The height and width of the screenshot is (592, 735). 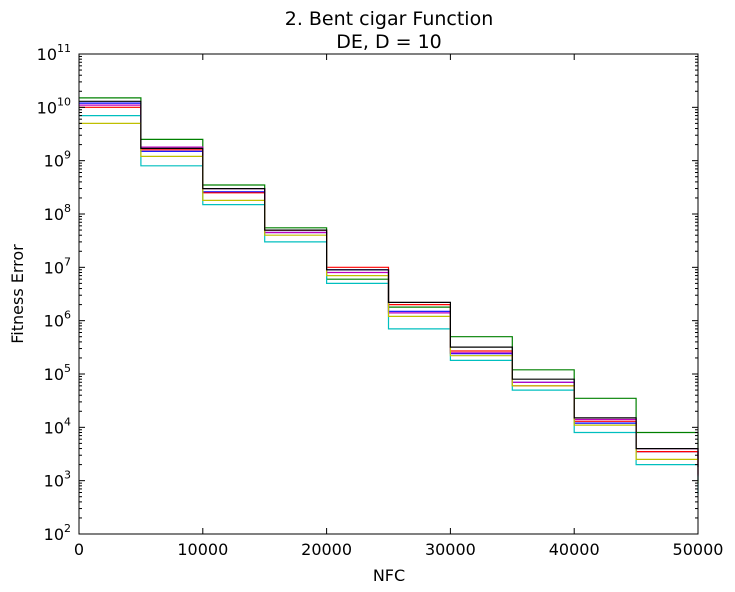 What do you see at coordinates (450, 549) in the screenshot?
I see `x-tick-label: 30000` at bounding box center [450, 549].